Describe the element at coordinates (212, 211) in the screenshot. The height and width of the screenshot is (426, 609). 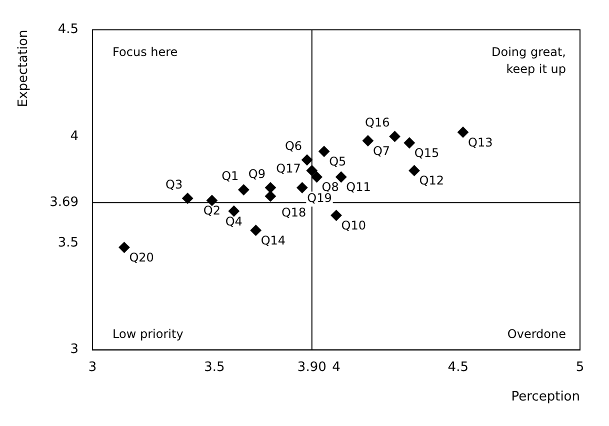
I see `annotation: Q2` at that location.